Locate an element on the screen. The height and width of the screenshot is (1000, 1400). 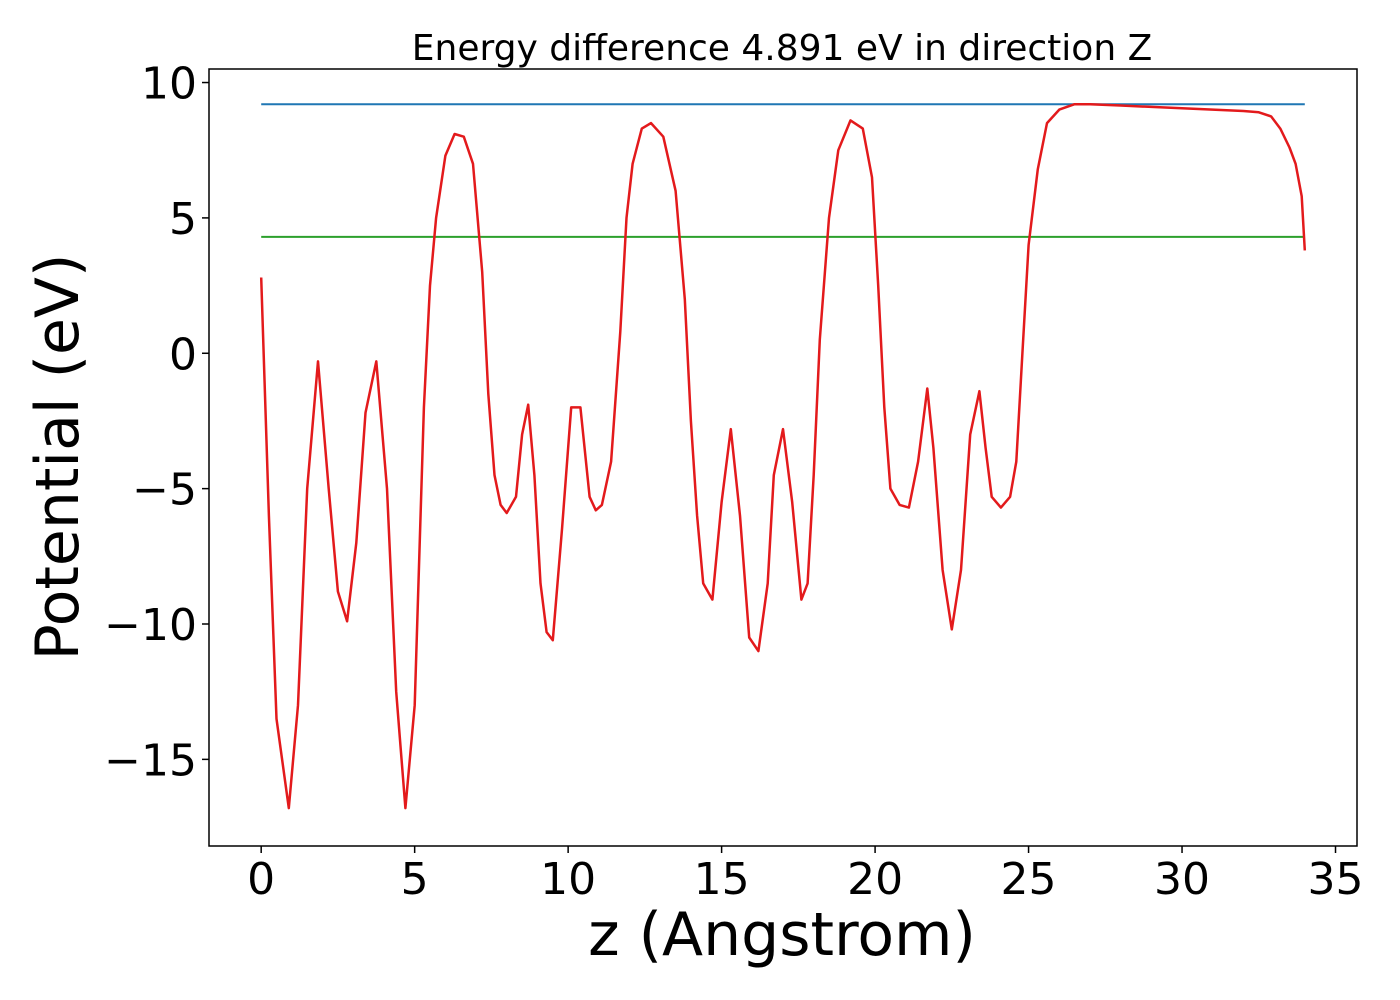
x-tick-label: 20 is located at coordinates (875, 879).